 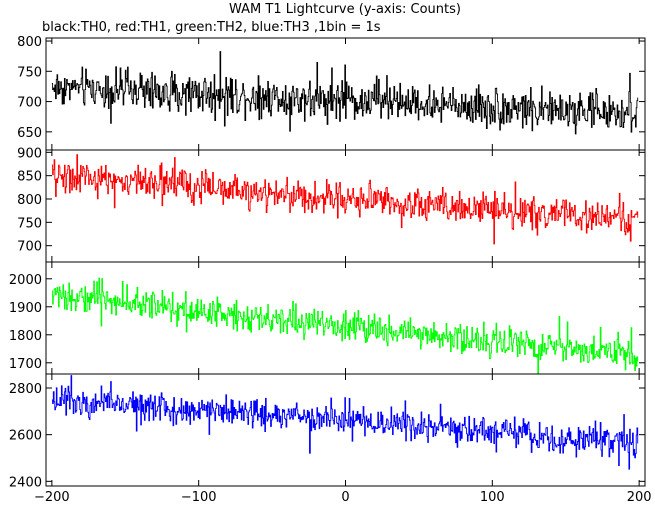 What do you see at coordinates (29, 153) in the screenshot?
I see `y-tick-label: 900` at bounding box center [29, 153].